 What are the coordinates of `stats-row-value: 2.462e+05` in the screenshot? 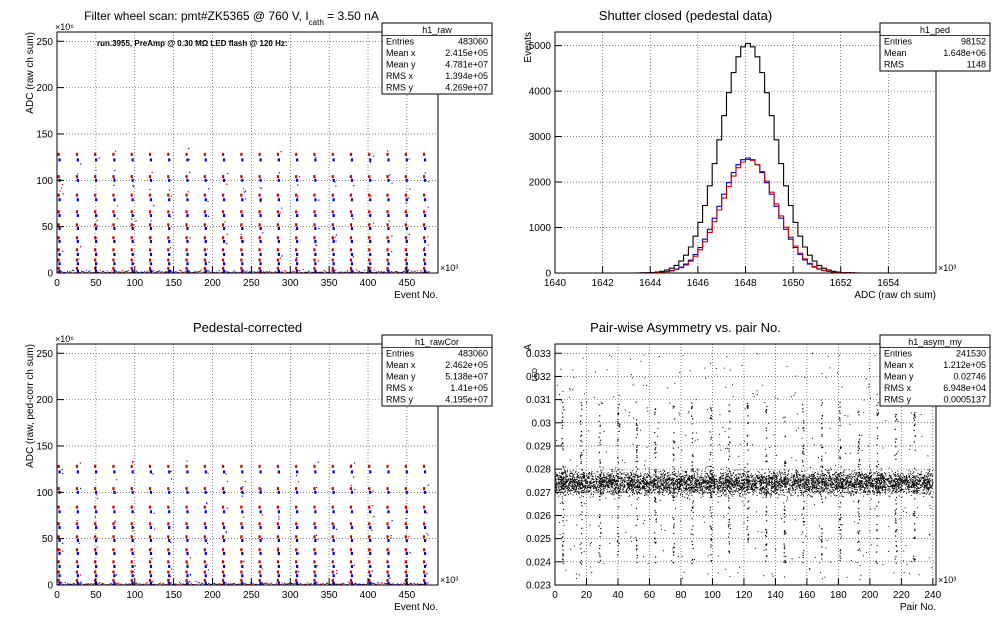 It's located at (466, 365).